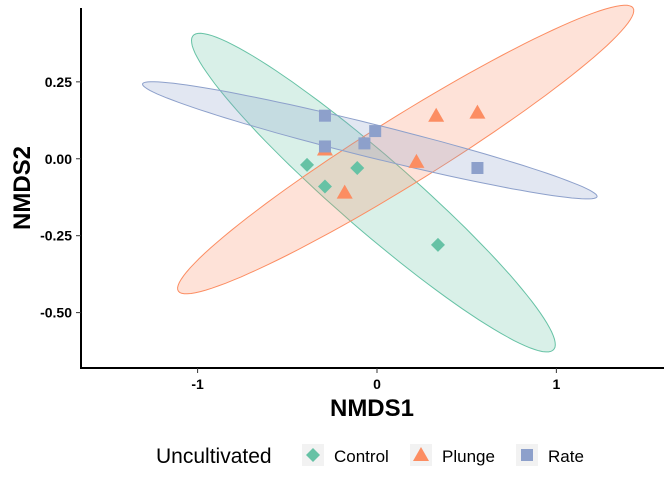  Describe the element at coordinates (197, 384) in the screenshot. I see `x-tick-label: -1` at that location.